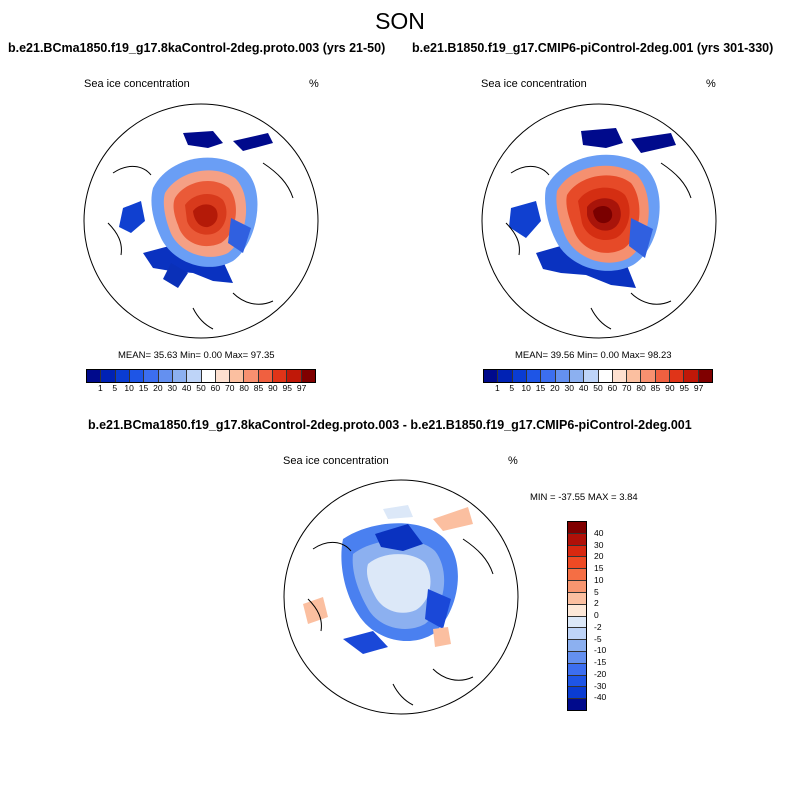 Image resolution: width=800 pixels, height=800 pixels. I want to click on panel-2-colorbar-label: 85, so click(655, 388).